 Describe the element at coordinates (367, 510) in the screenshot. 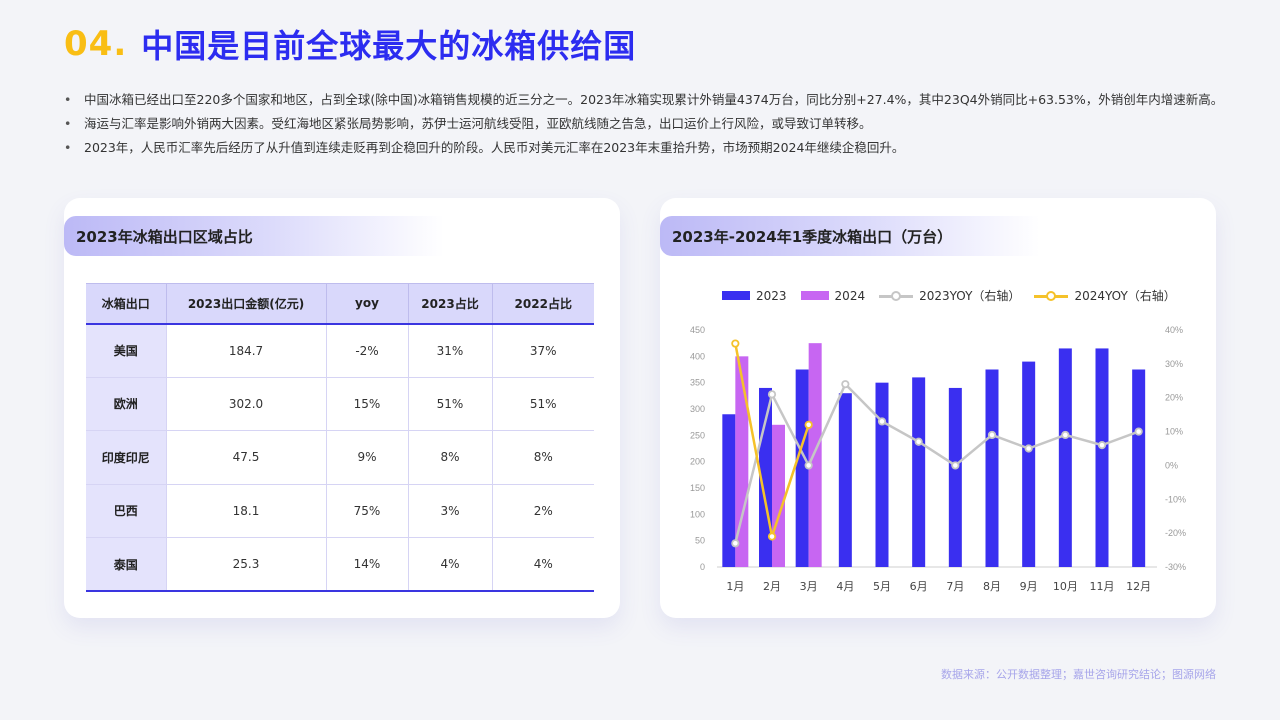

I see `table-cell: 75%` at that location.